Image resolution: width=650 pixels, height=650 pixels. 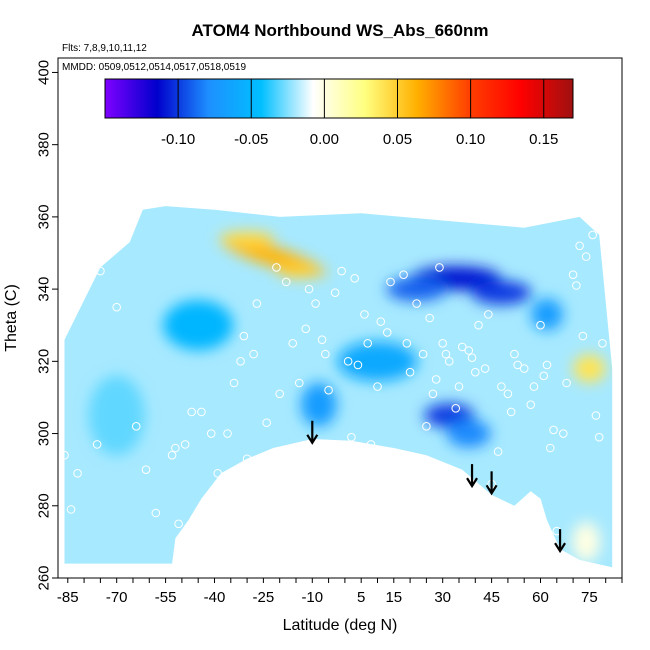 I want to click on y-tick-label: 400, so click(x=44, y=72).